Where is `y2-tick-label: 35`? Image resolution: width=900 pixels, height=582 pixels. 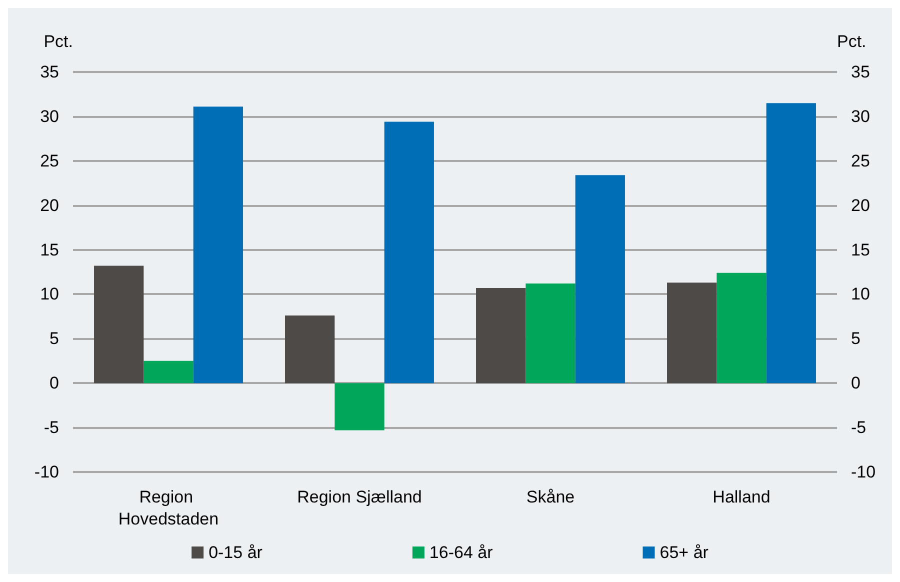 y2-tick-label: 35 is located at coordinates (860, 72).